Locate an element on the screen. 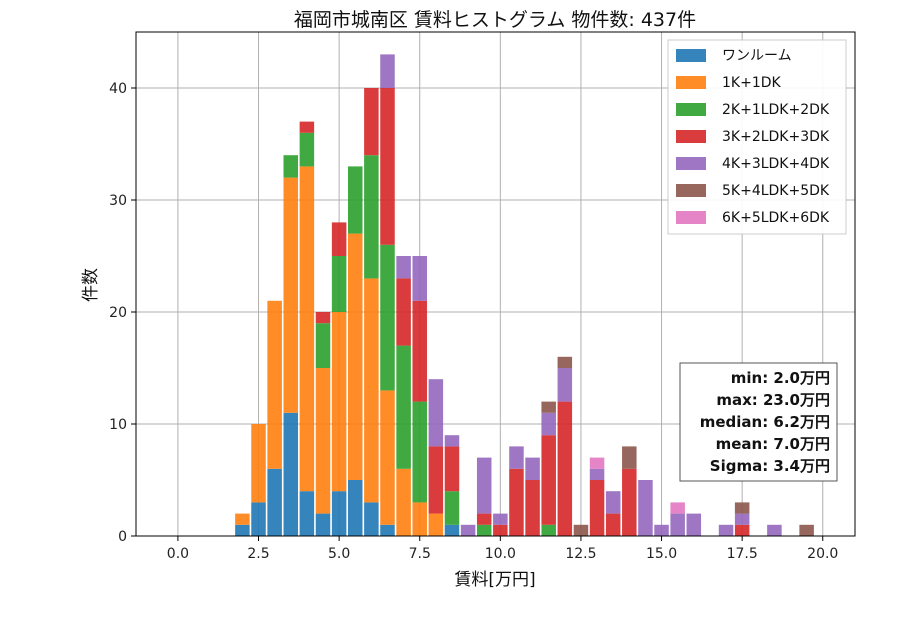 The height and width of the screenshot is (630, 900). statistics-frame is located at coordinates (758, 422).